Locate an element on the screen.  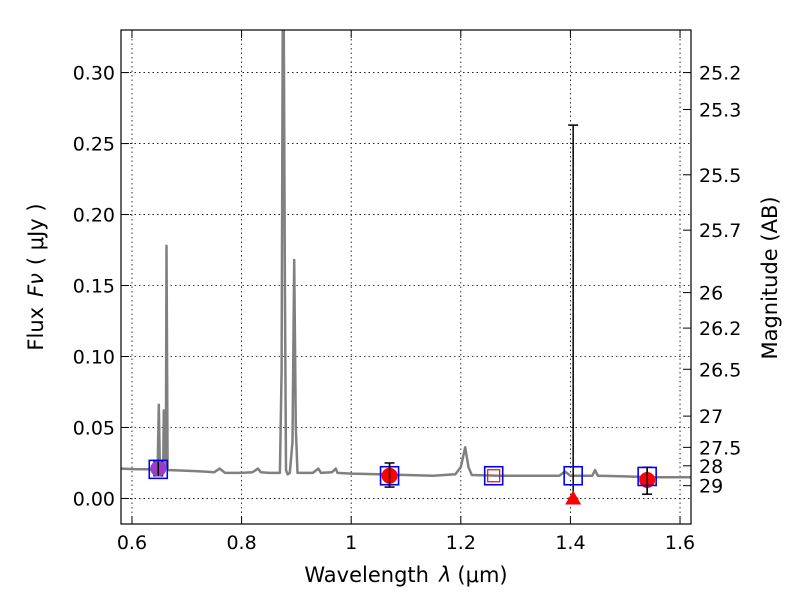
y-axis-title: FluxFν( μJy ) is located at coordinates (36, 276).